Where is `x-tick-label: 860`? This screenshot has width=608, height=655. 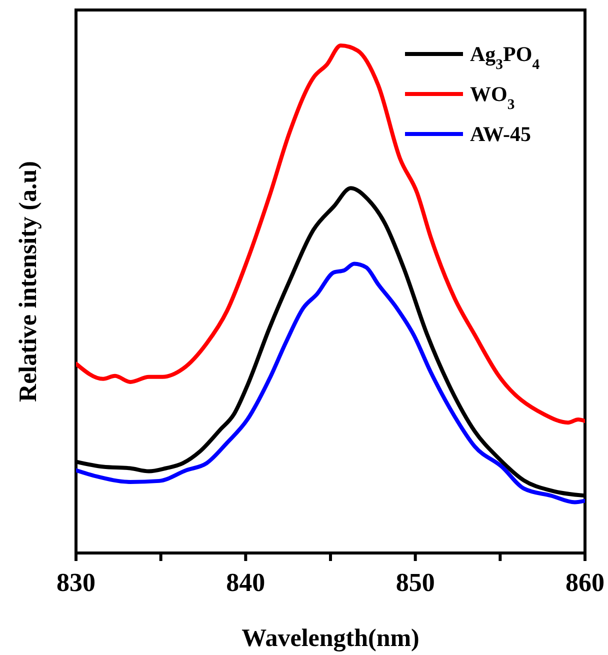
x-tick-label: 860 is located at coordinates (585, 582).